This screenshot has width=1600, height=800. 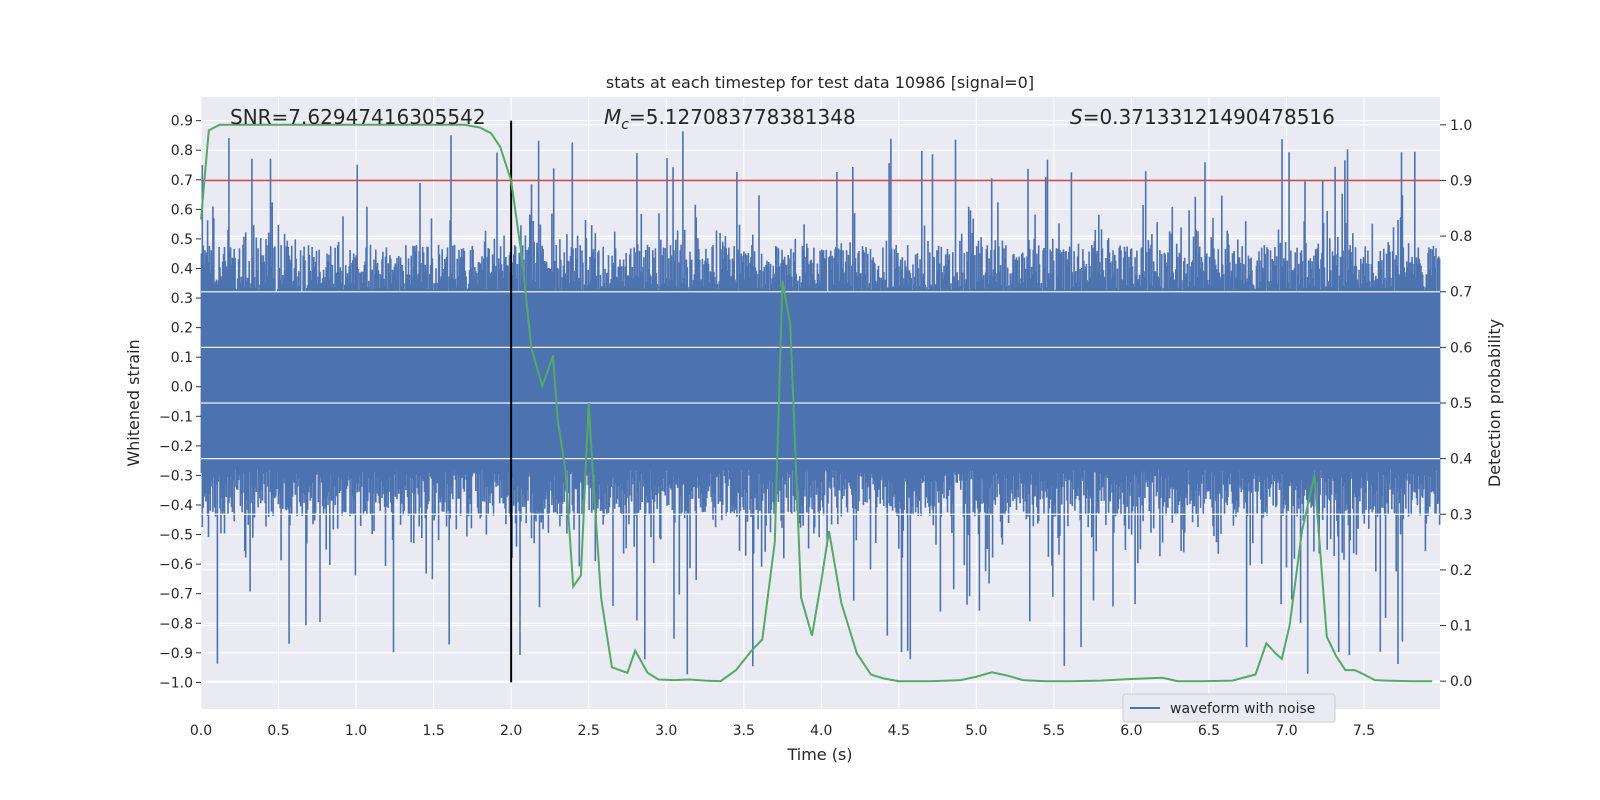 I want to click on y-right-tick-label: 0.8, so click(x=1461, y=237).